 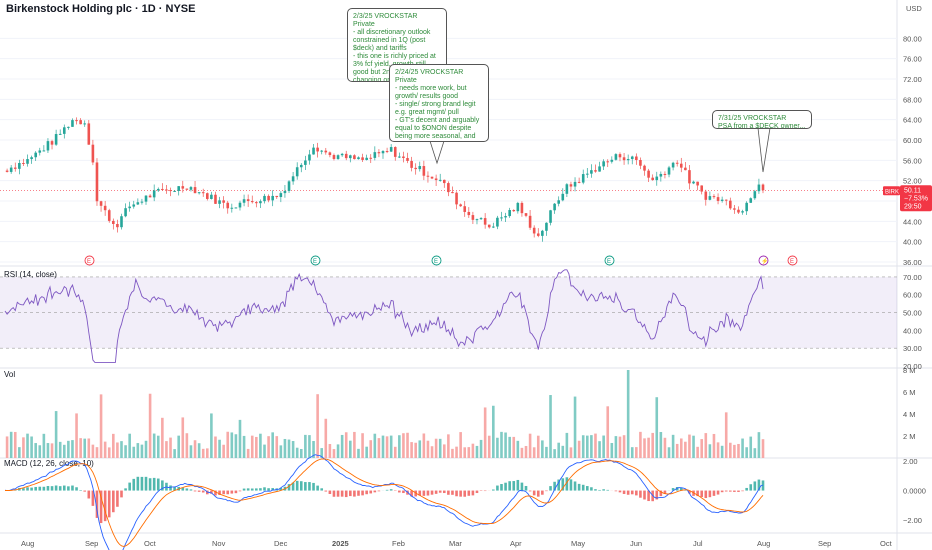 What do you see at coordinates (219, 543) in the screenshot?
I see `x-tick-label: Nov` at bounding box center [219, 543].